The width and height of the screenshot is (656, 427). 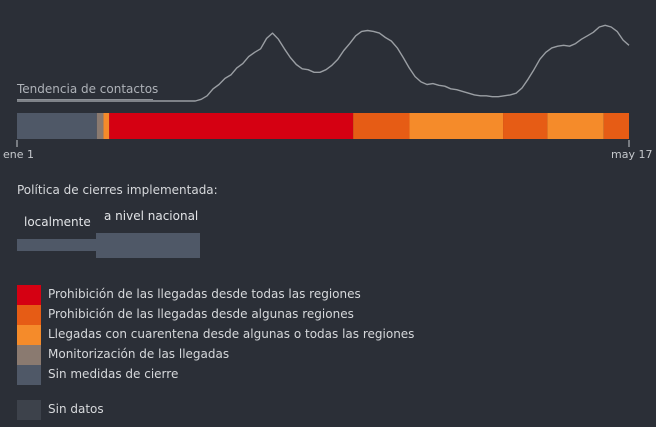 What do you see at coordinates (227, 410) in the screenshot?
I see `legend-item-no-data: Sin datos` at bounding box center [227, 410].